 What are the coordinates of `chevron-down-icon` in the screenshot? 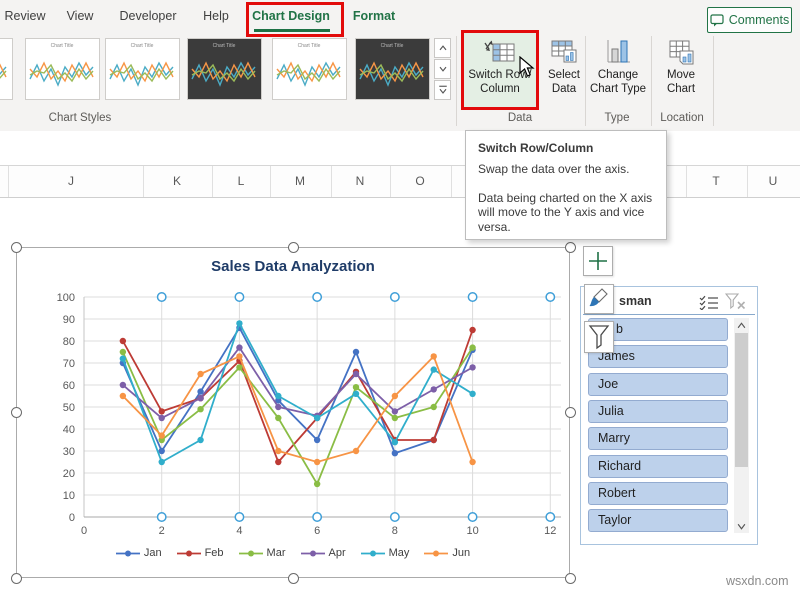 It's located at (741, 526).